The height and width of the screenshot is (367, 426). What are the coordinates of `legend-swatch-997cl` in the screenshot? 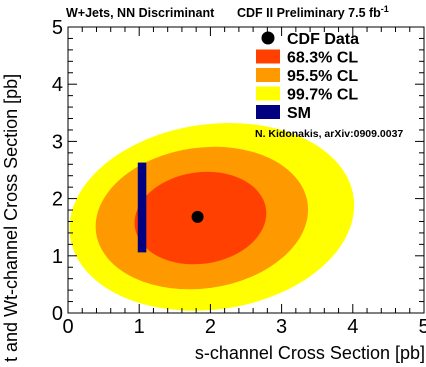 It's located at (268, 93).